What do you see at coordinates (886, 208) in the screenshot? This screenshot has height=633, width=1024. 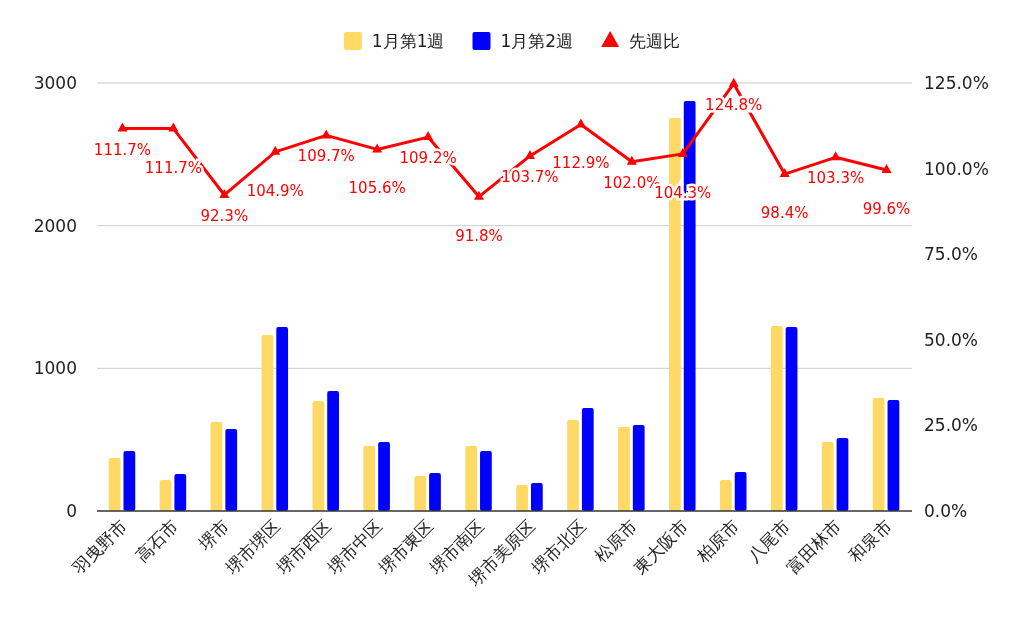 I see `data-label: 99.6%` at bounding box center [886, 208].